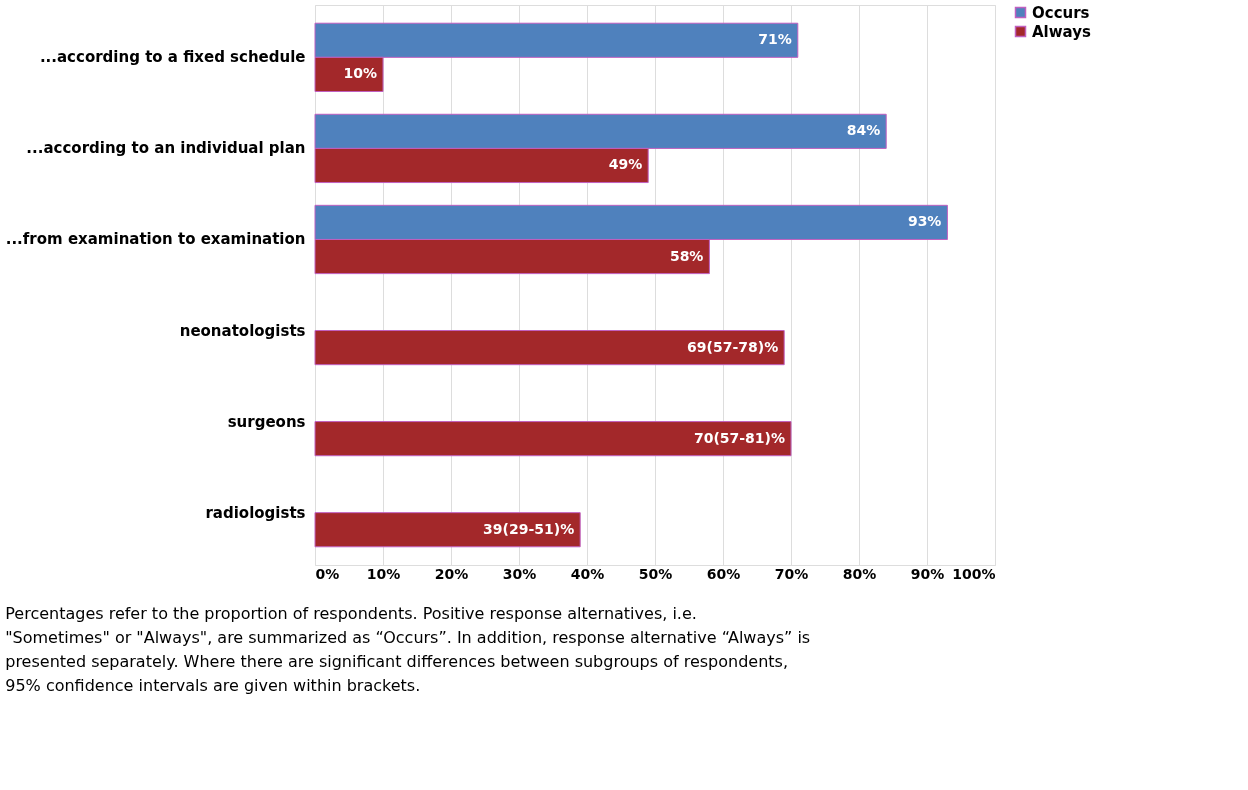  I want to click on legend-label: Occurs, so click(1061, 12).